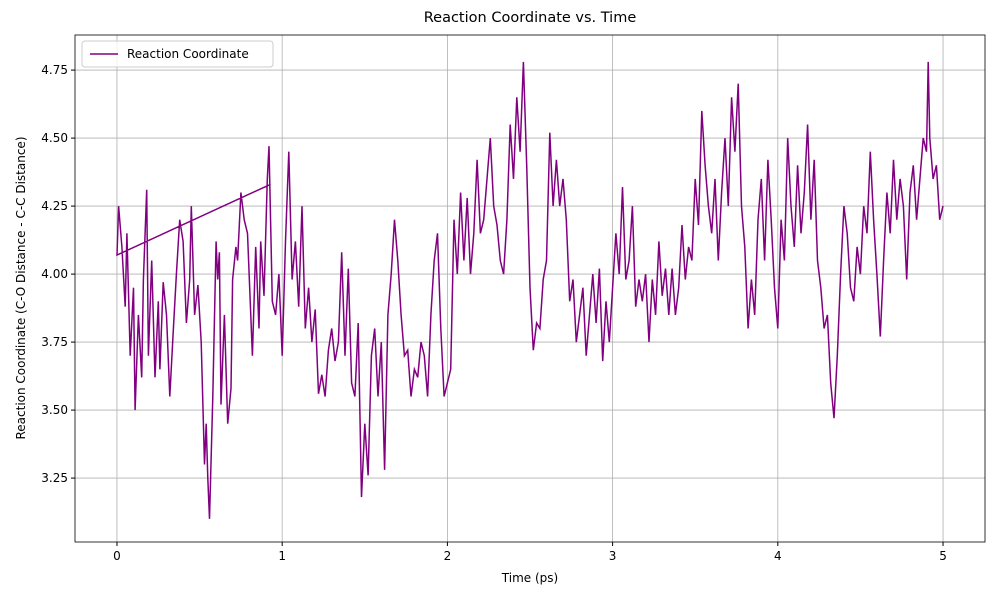 This screenshot has height=604, width=1000. Describe the element at coordinates (282, 556) in the screenshot. I see `x-tick-label: 1` at that location.